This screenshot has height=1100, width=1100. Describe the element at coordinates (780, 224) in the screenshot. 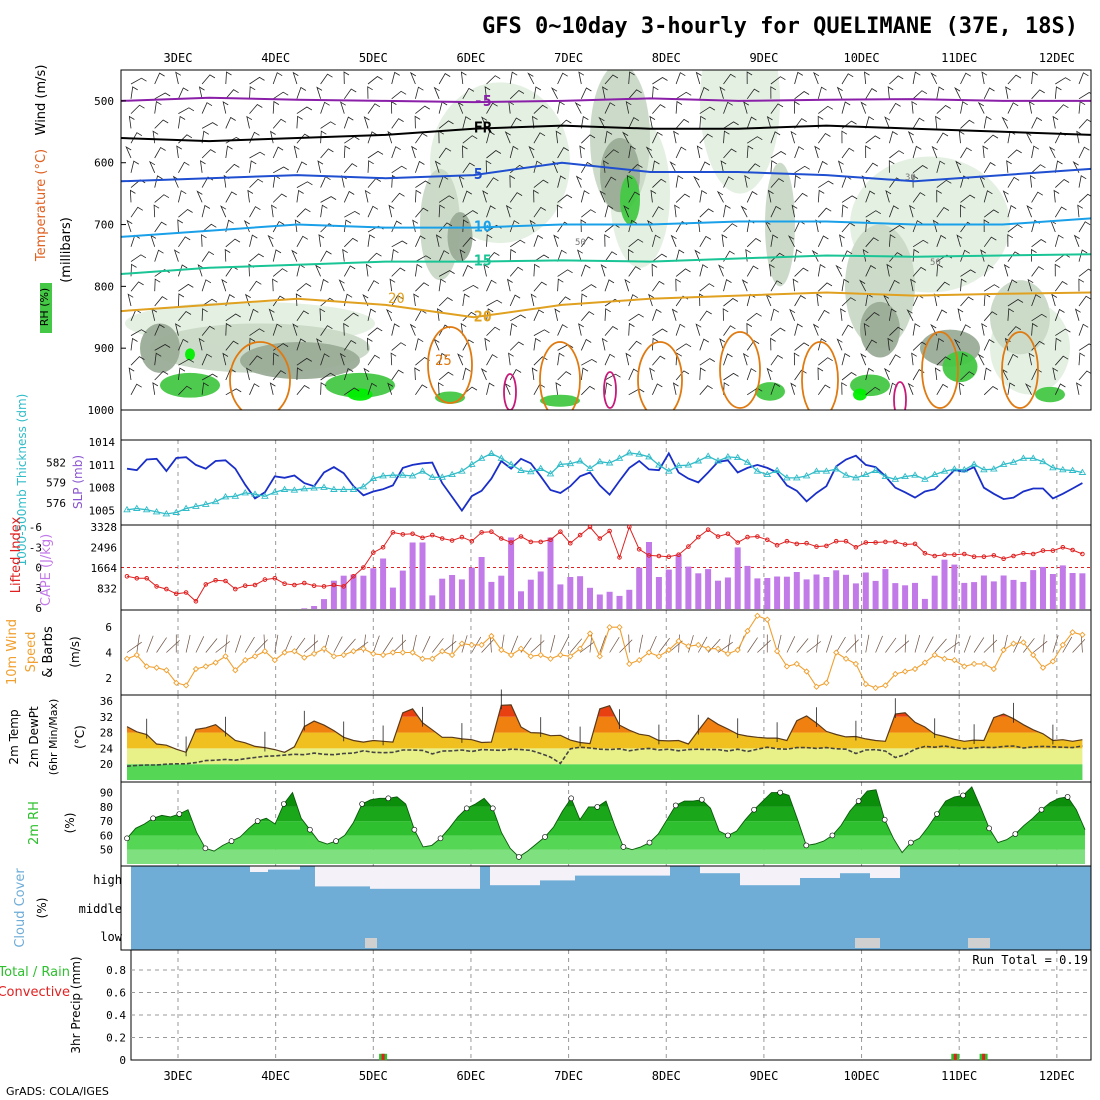

I see `humidity-shading` at that location.